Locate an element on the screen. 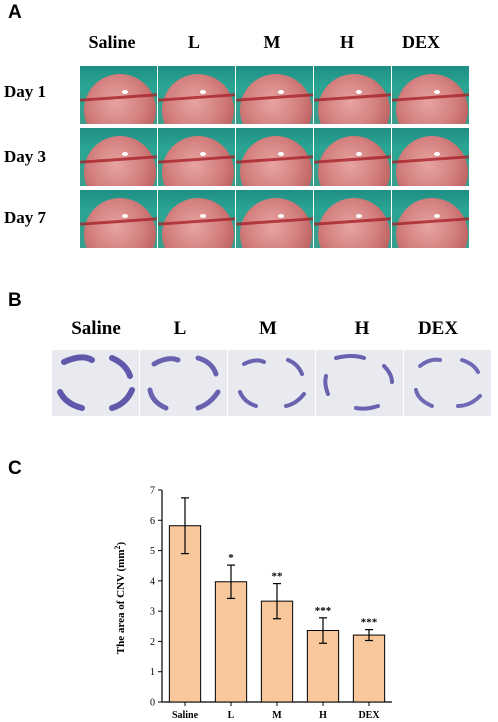  panel-a-col-h: H is located at coordinates (346, 42).